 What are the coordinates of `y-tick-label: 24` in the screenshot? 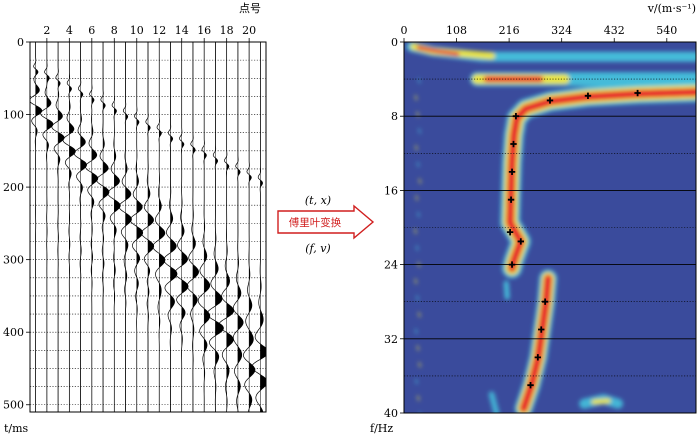 It's located at (391, 265).